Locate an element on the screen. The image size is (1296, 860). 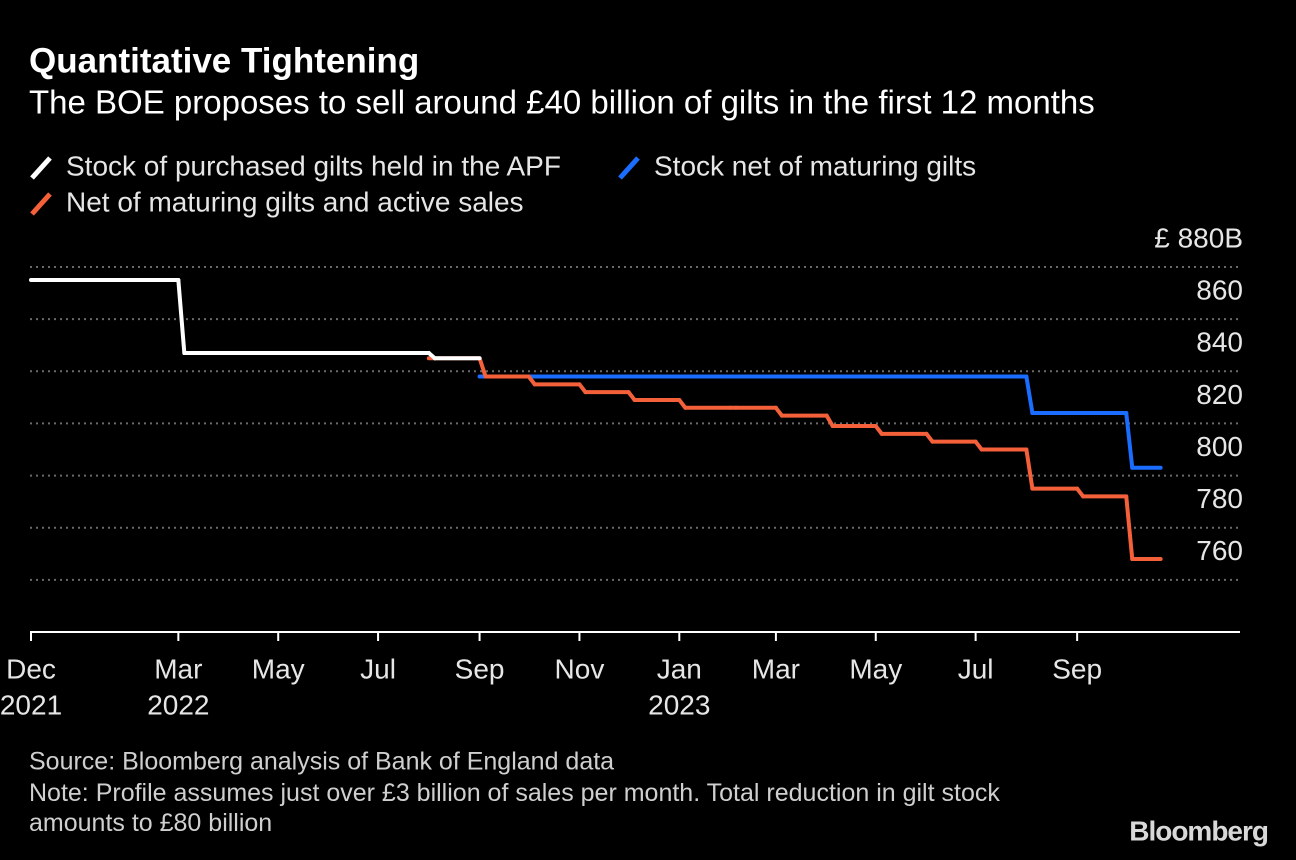
x-tick-year: 2022 is located at coordinates (178, 704).